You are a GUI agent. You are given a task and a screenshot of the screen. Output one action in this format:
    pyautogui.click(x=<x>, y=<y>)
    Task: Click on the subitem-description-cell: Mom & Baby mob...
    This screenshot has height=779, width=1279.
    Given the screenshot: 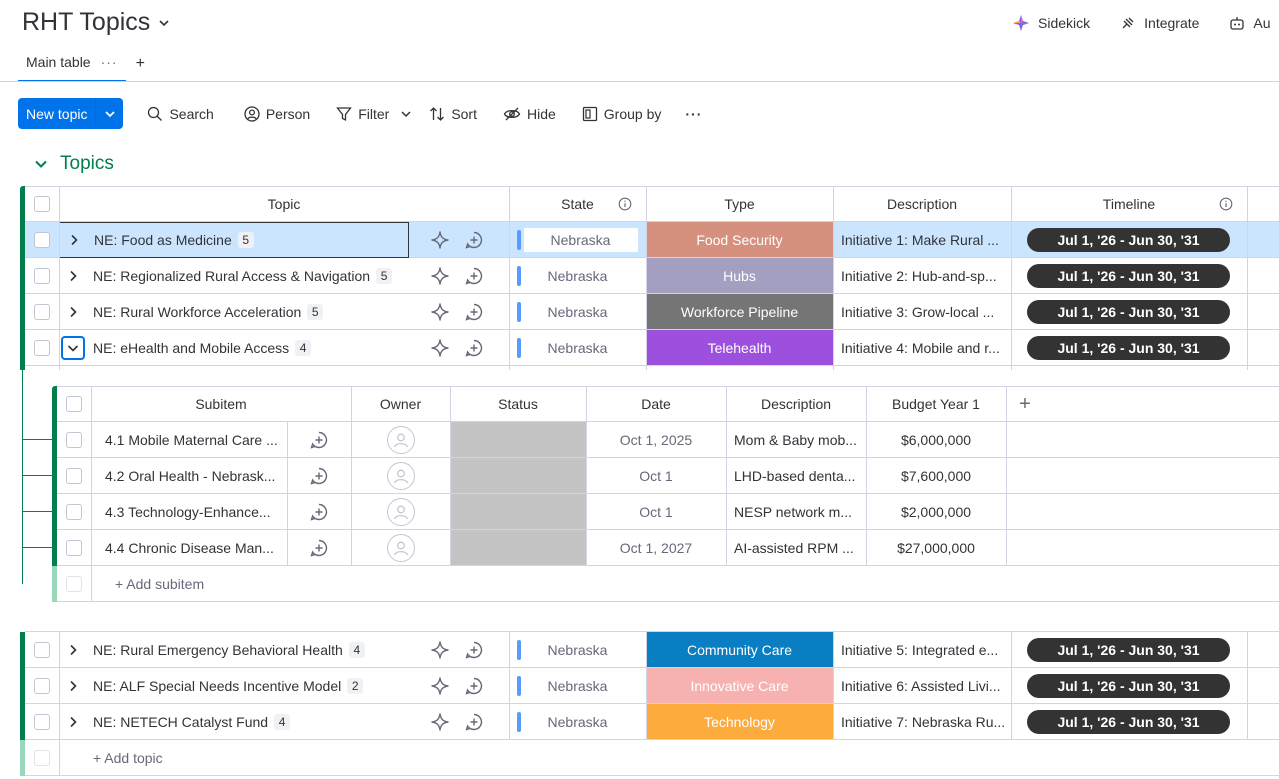 What is the action you would take?
    pyautogui.click(x=795, y=440)
    